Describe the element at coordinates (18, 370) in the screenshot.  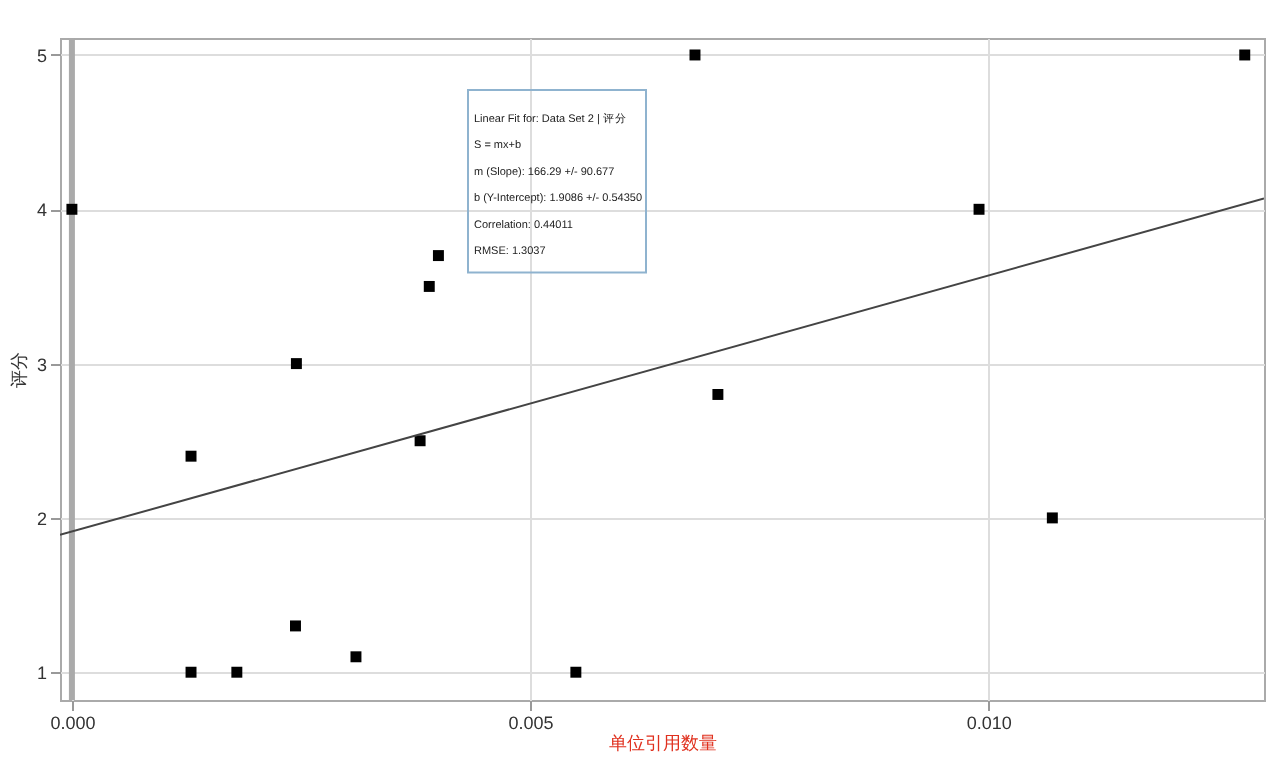
I see `y-axis-title: 评分` at that location.